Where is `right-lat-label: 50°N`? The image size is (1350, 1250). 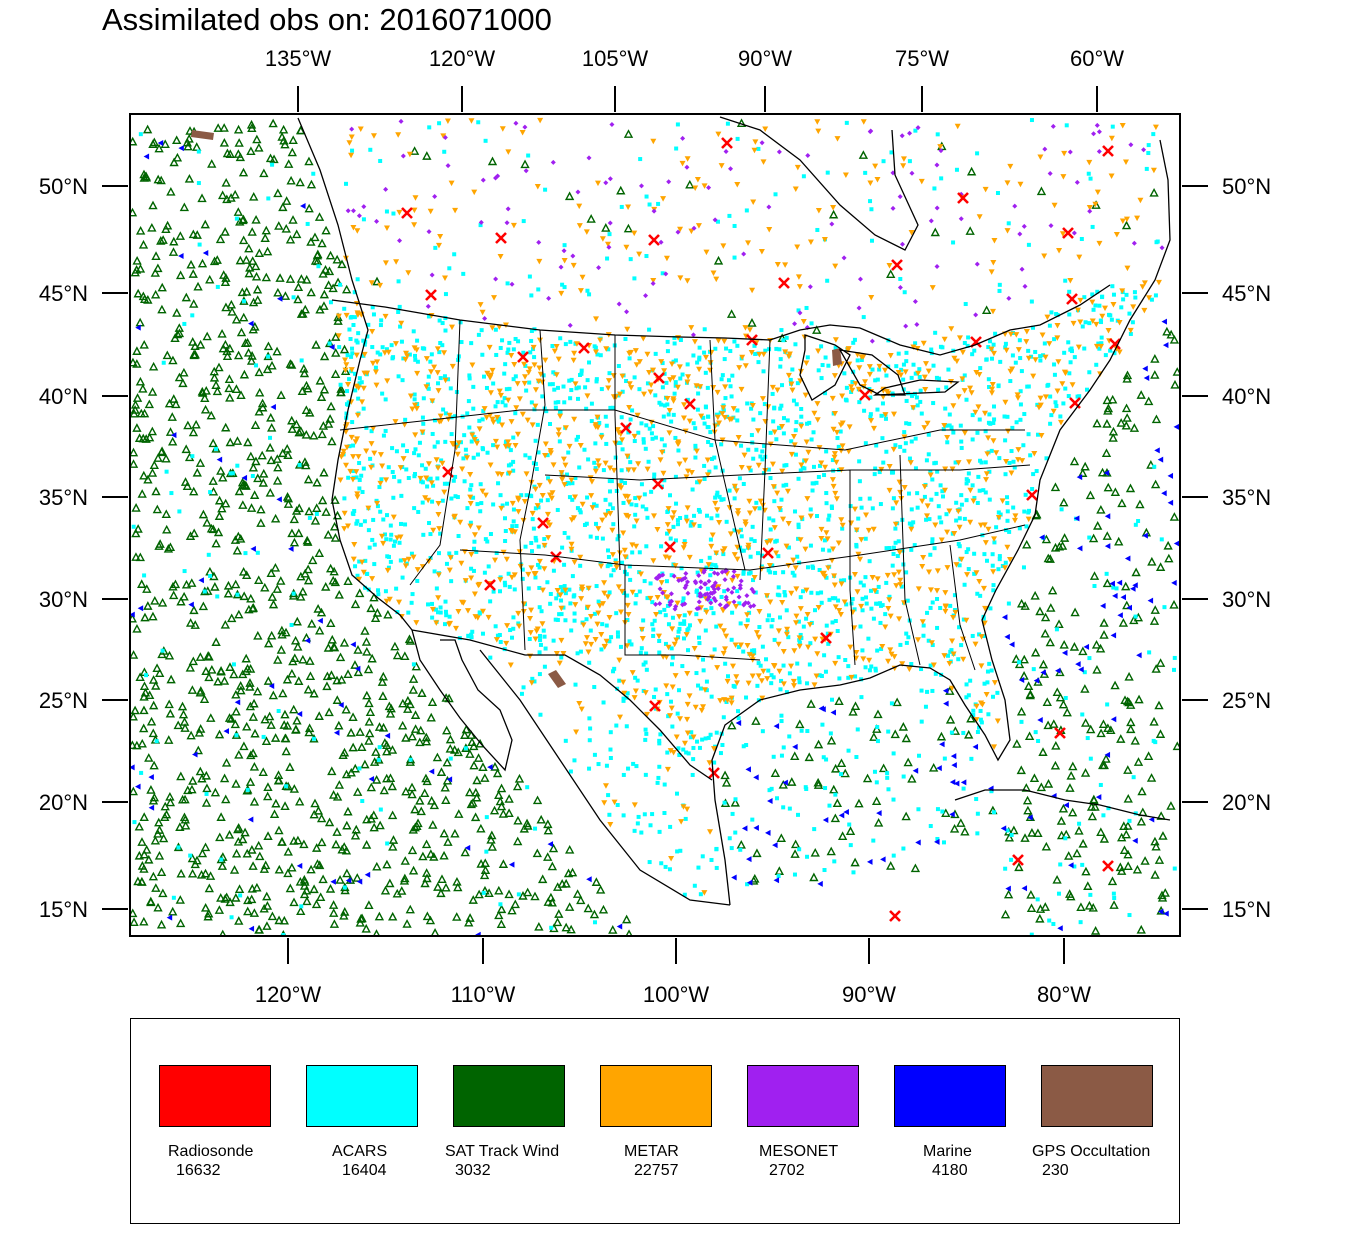
right-lat-label: 50°N is located at coordinates (1246, 186).